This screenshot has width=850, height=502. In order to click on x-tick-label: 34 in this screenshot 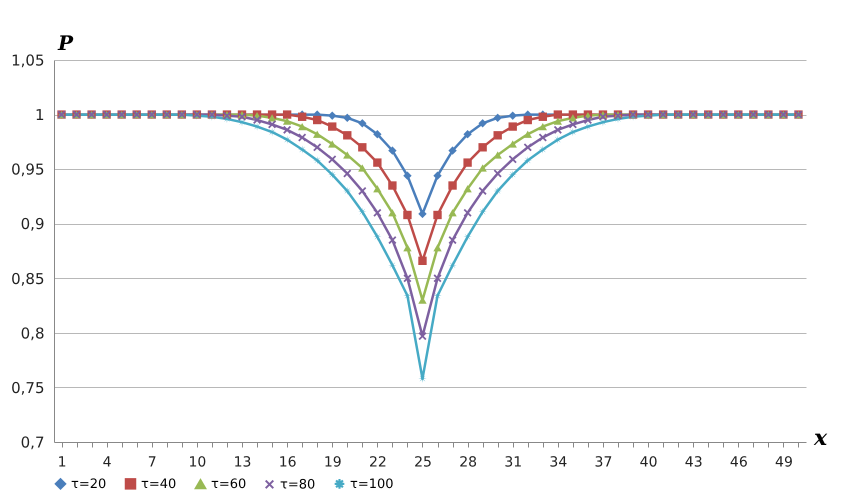, I will do `click(558, 462)`.